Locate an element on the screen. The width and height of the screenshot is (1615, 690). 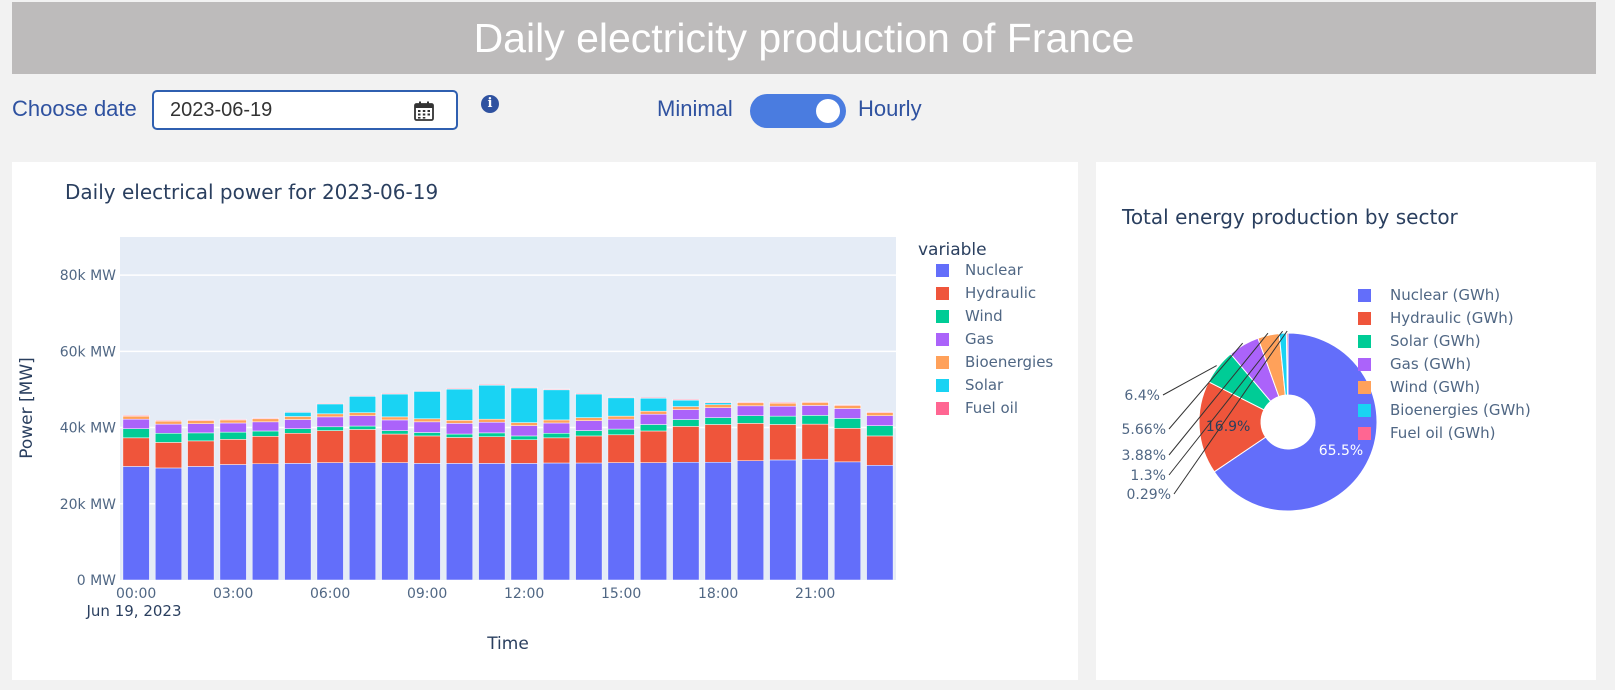
calendar-icon is located at coordinates (424, 111).